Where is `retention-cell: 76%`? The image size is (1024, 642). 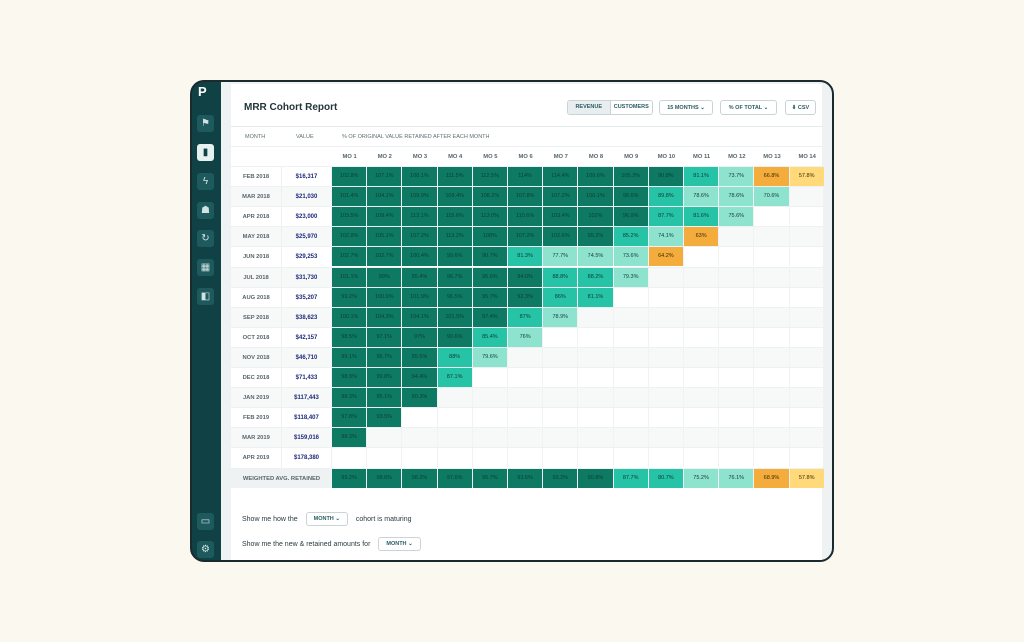
retention-cell: 76% is located at coordinates (526, 337).